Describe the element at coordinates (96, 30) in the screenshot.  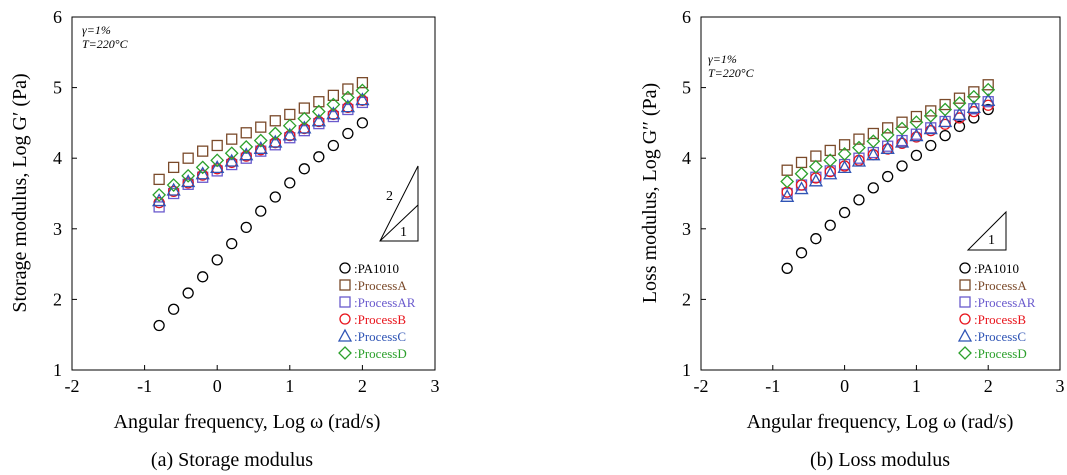
I see `condition-strain: γ=1%` at that location.